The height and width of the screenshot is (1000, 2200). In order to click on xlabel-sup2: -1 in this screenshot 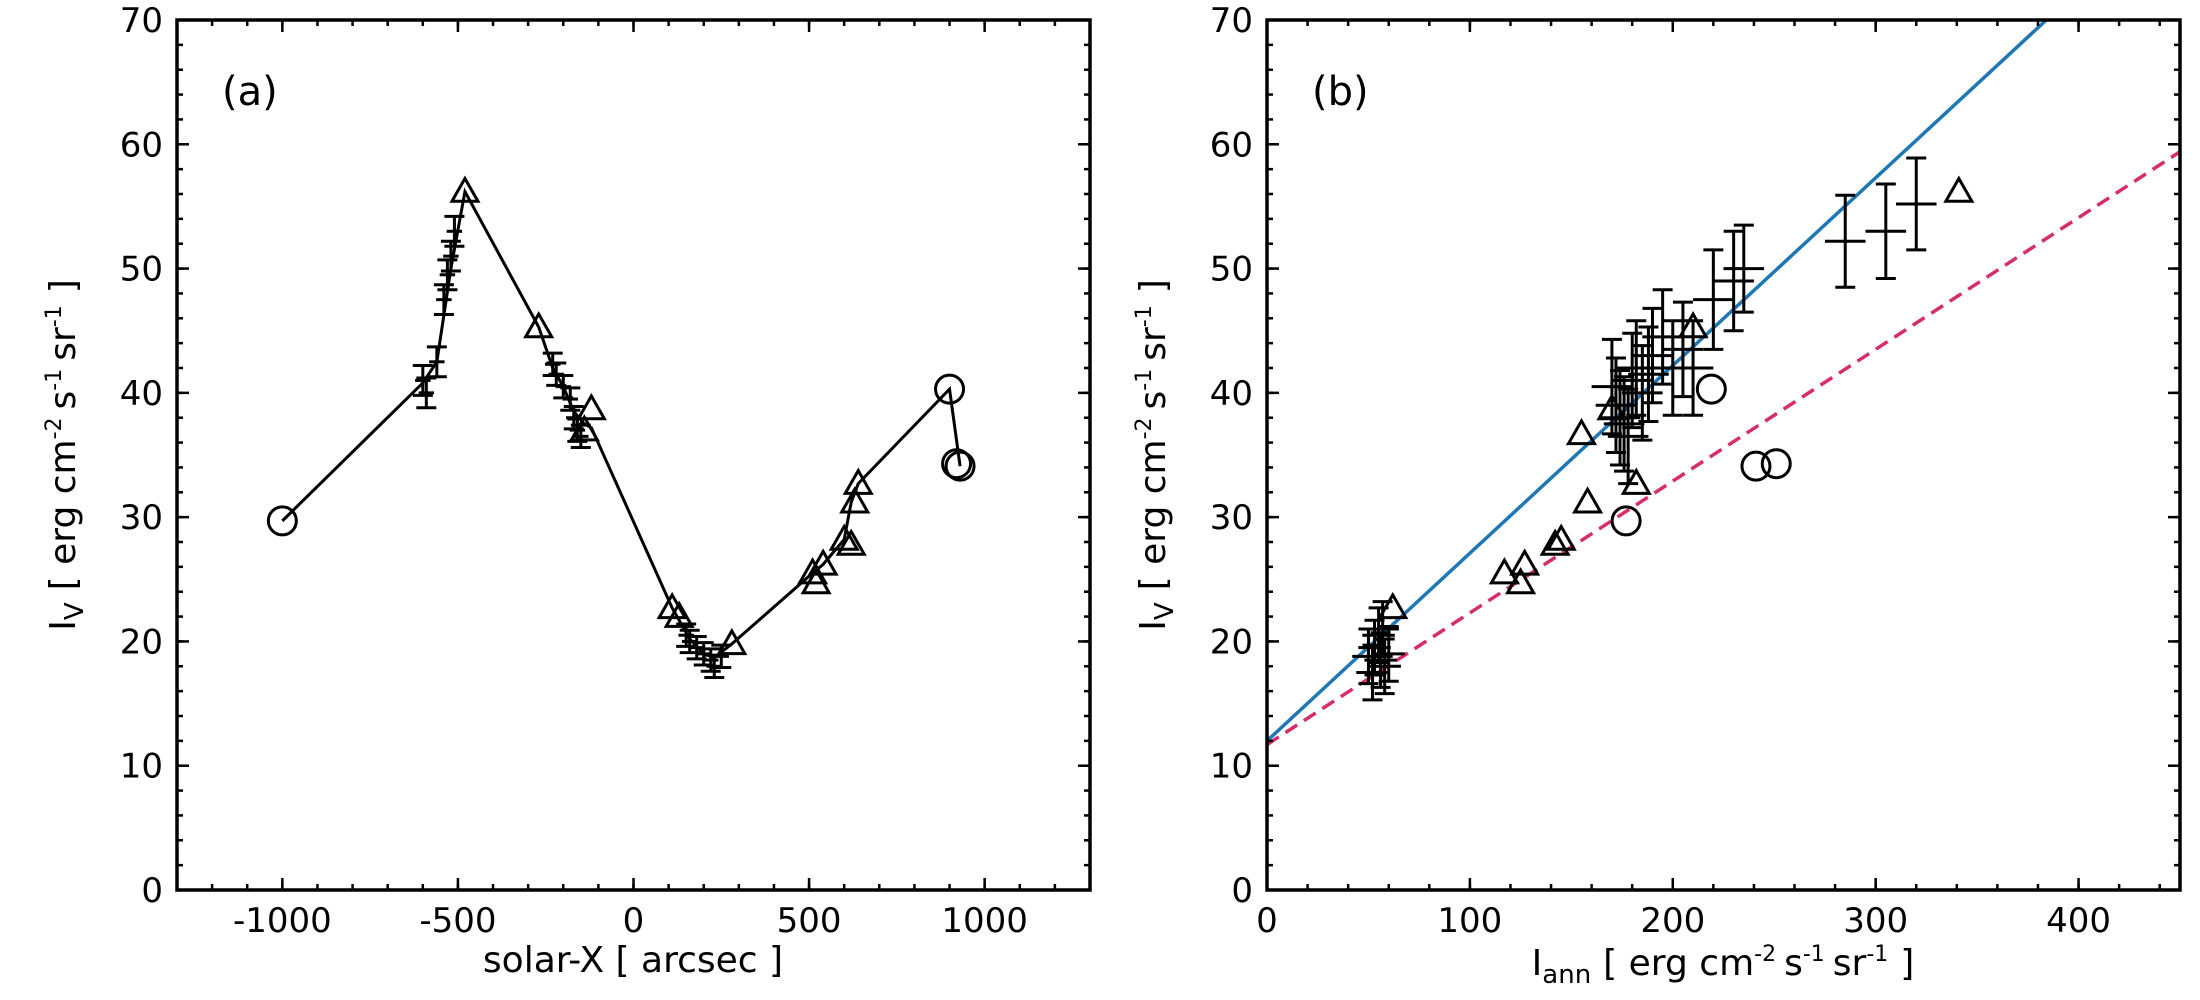, I will do `click(1814, 954)`.